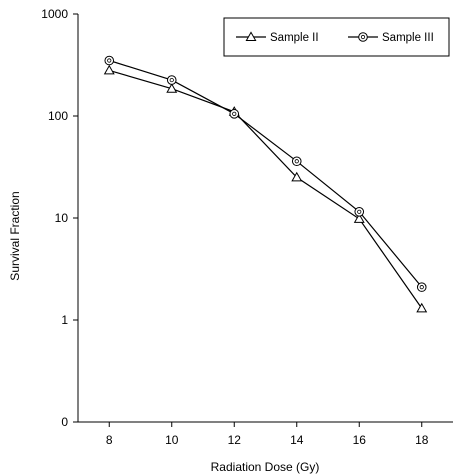 The height and width of the screenshot is (476, 454). I want to click on x-tick-label: 18, so click(422, 440).